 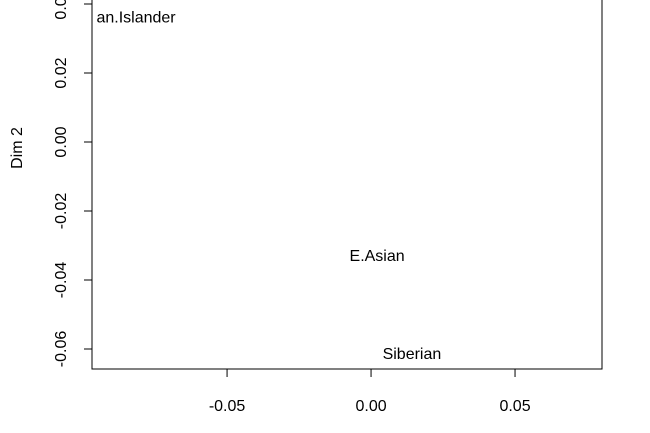 I want to click on x-tick-label: 0.00, so click(x=370, y=406).